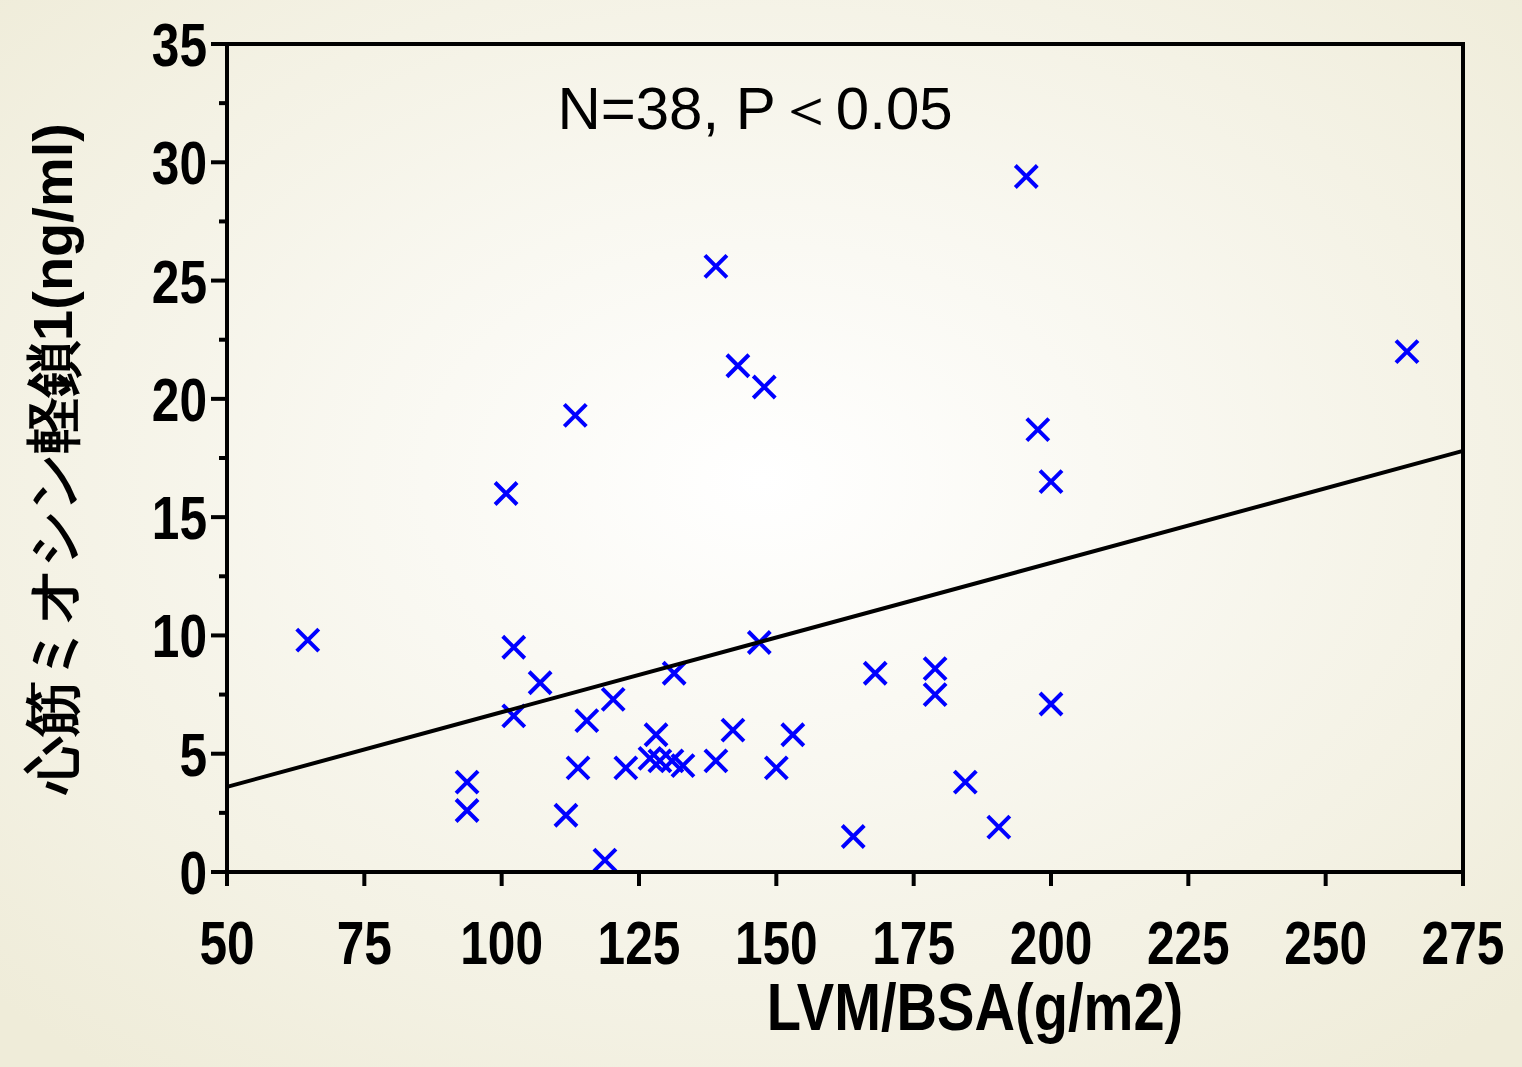 The height and width of the screenshot is (1067, 1522). What do you see at coordinates (179, 281) in the screenshot?
I see `y-tick-label: 25` at bounding box center [179, 281].